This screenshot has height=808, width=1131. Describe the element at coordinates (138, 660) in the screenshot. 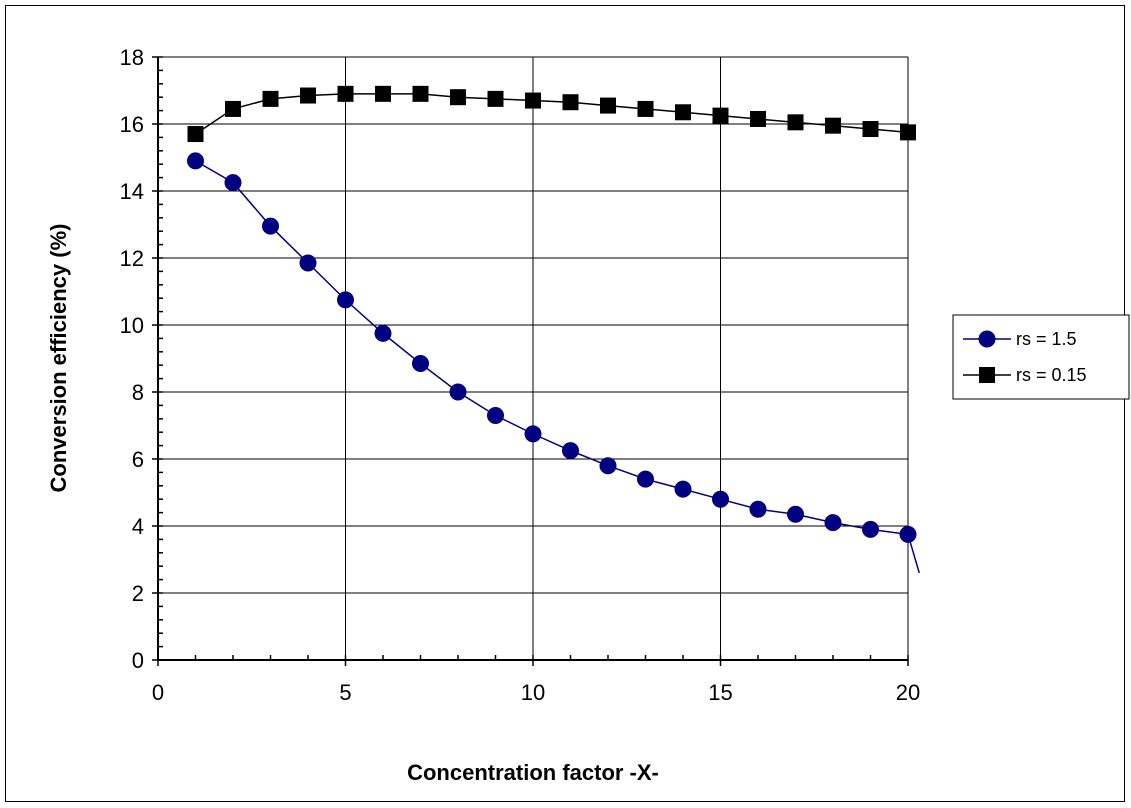

I see `y-tick-label: 0` at that location.